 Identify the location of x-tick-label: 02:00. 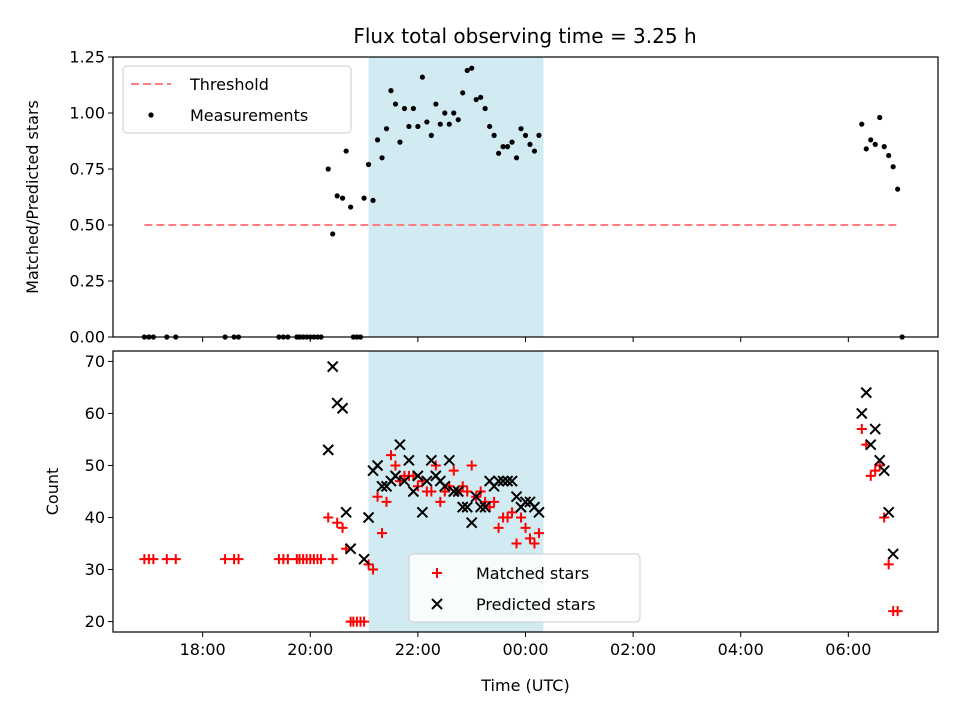
(633, 649).